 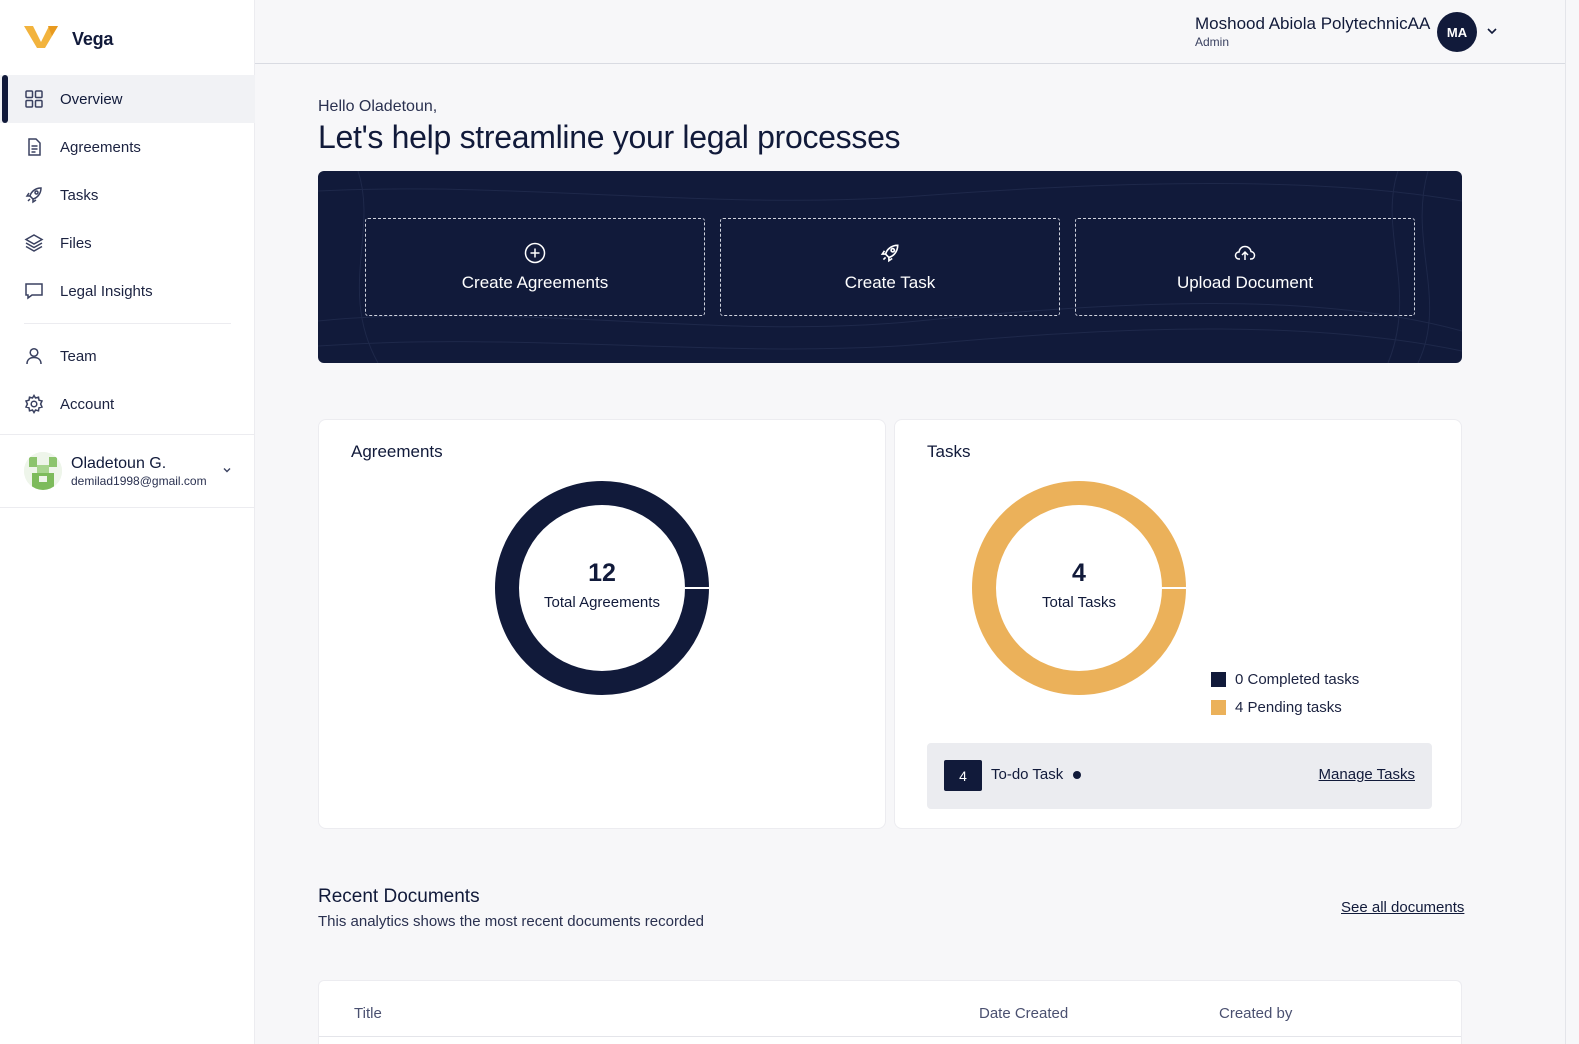 I want to click on legend-label: 4 Pending tasks, so click(x=1288, y=707).